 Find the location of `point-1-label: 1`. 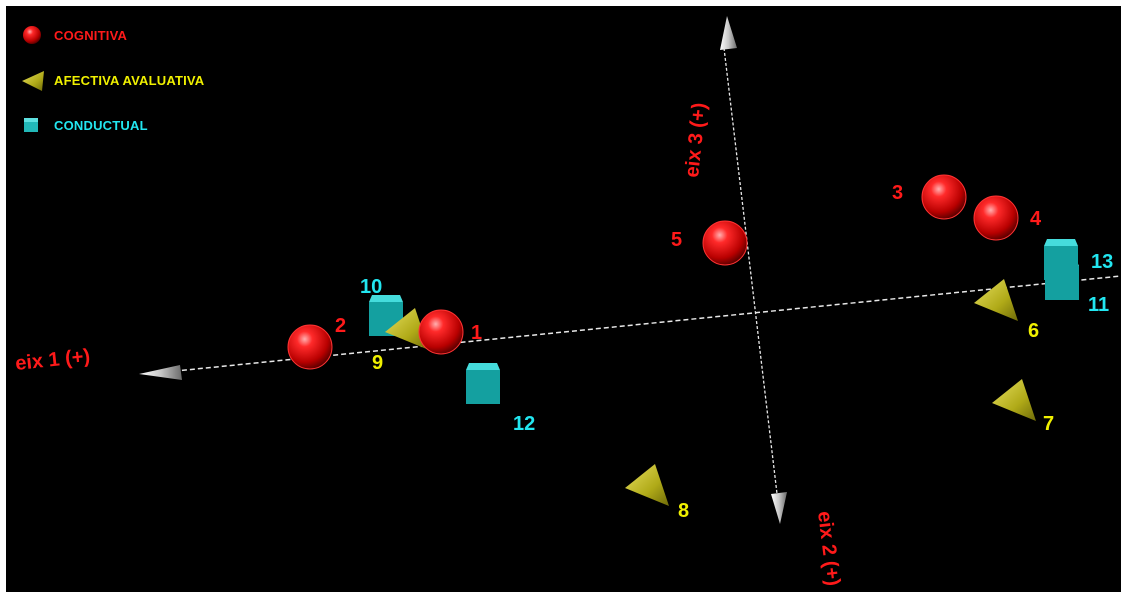

point-1-label: 1 is located at coordinates (476, 333).